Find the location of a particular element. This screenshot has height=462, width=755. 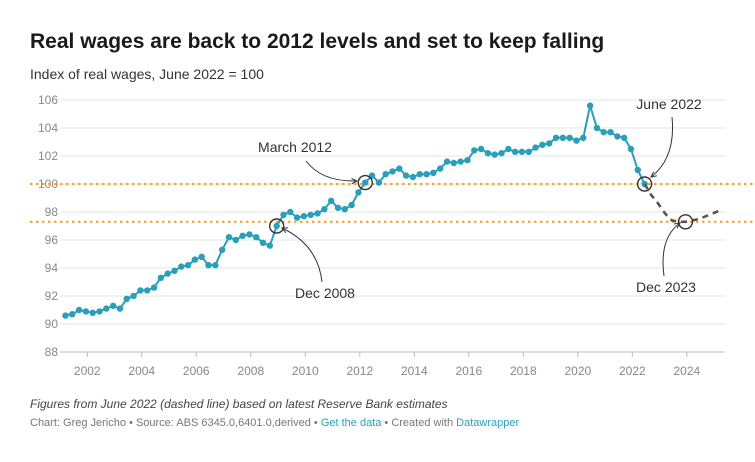

x-tick-label: 2022 is located at coordinates (632, 371).